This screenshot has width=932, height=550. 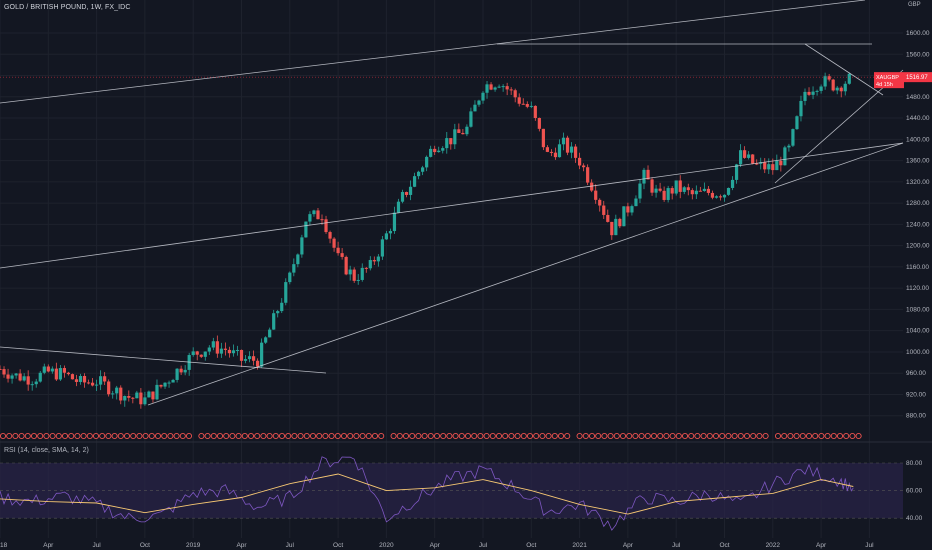 I want to click on time-tick-label: 2020, so click(x=386, y=545).